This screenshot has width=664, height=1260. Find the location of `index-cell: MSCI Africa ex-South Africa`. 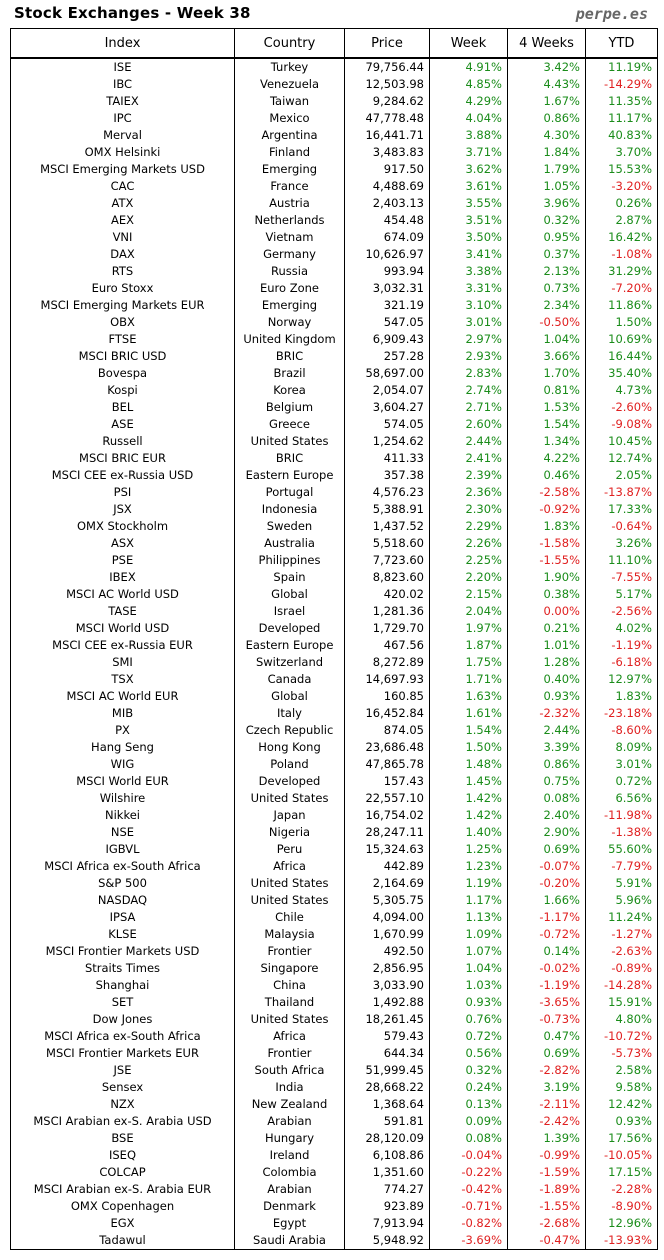

index-cell: MSCI Africa ex-South Africa is located at coordinates (122, 866).